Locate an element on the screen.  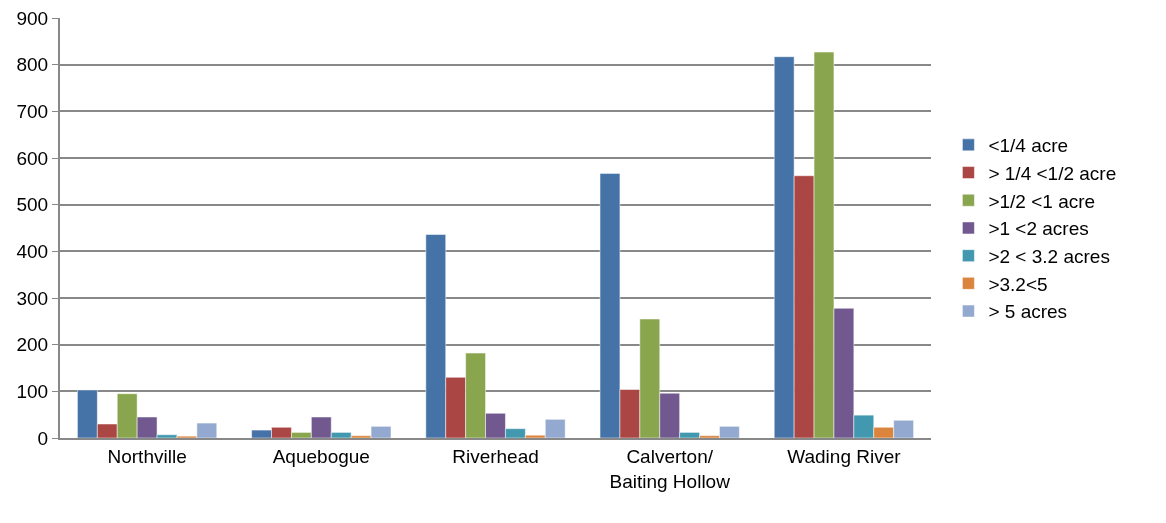
legend-label: > 1/4 <1/2 acre is located at coordinates (1052, 173).